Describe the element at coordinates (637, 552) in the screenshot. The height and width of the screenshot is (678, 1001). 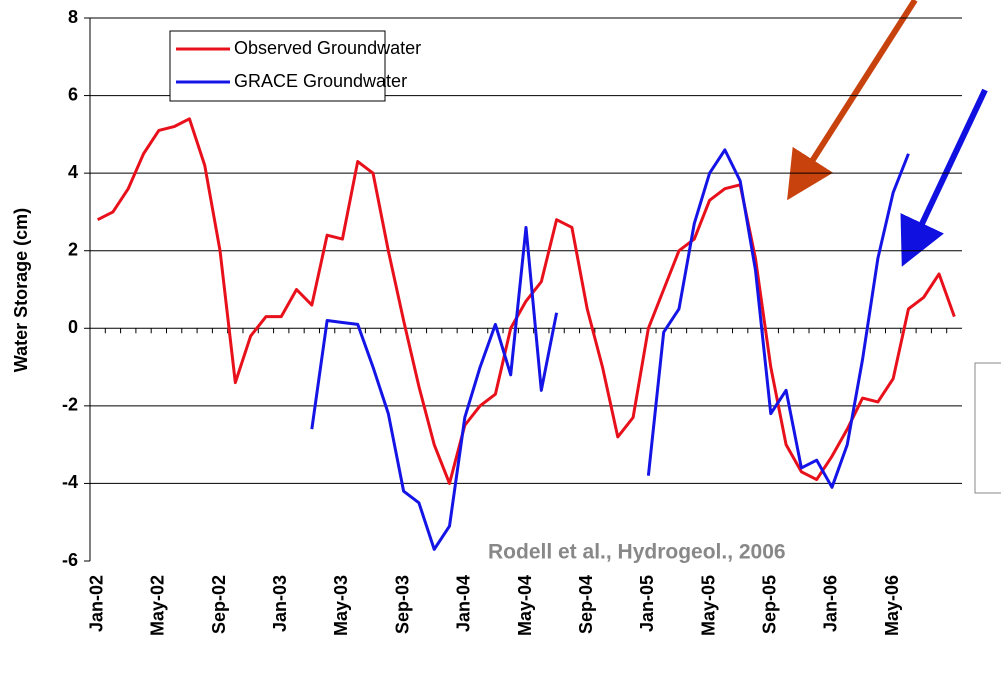
I see `annotation: Rodell et al., Hydrogeol., 2006` at that location.